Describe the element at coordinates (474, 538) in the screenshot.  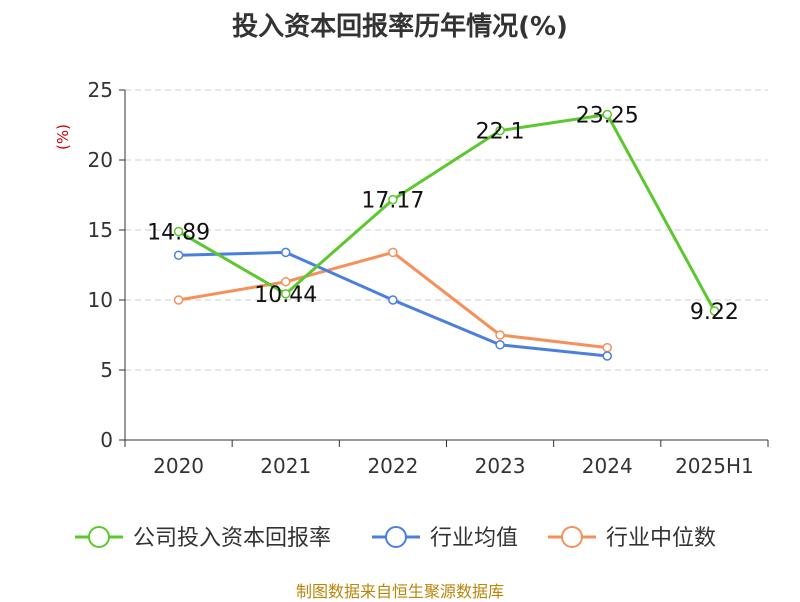
I see `legend-label: 行业均值` at that location.